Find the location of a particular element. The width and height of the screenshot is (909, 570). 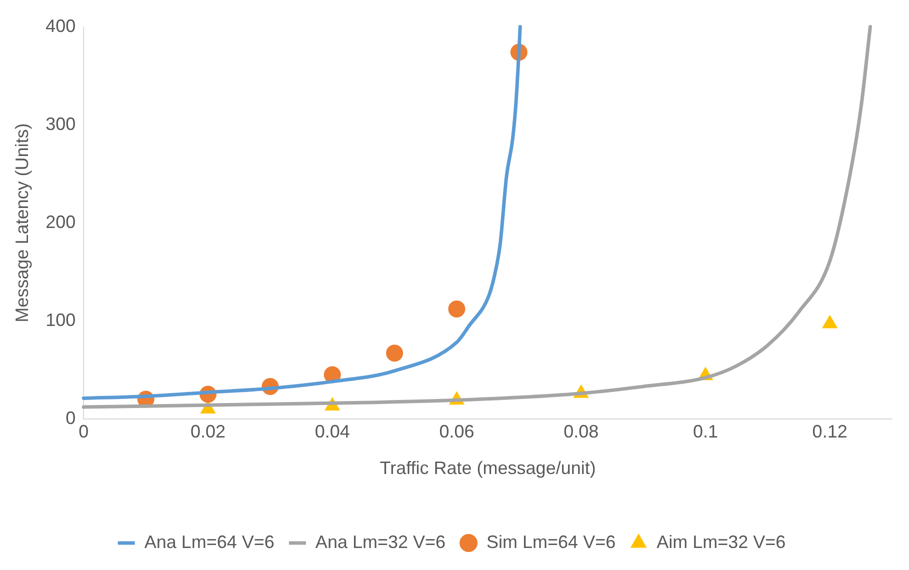

y-tick-label: 400 is located at coordinates (61, 26).